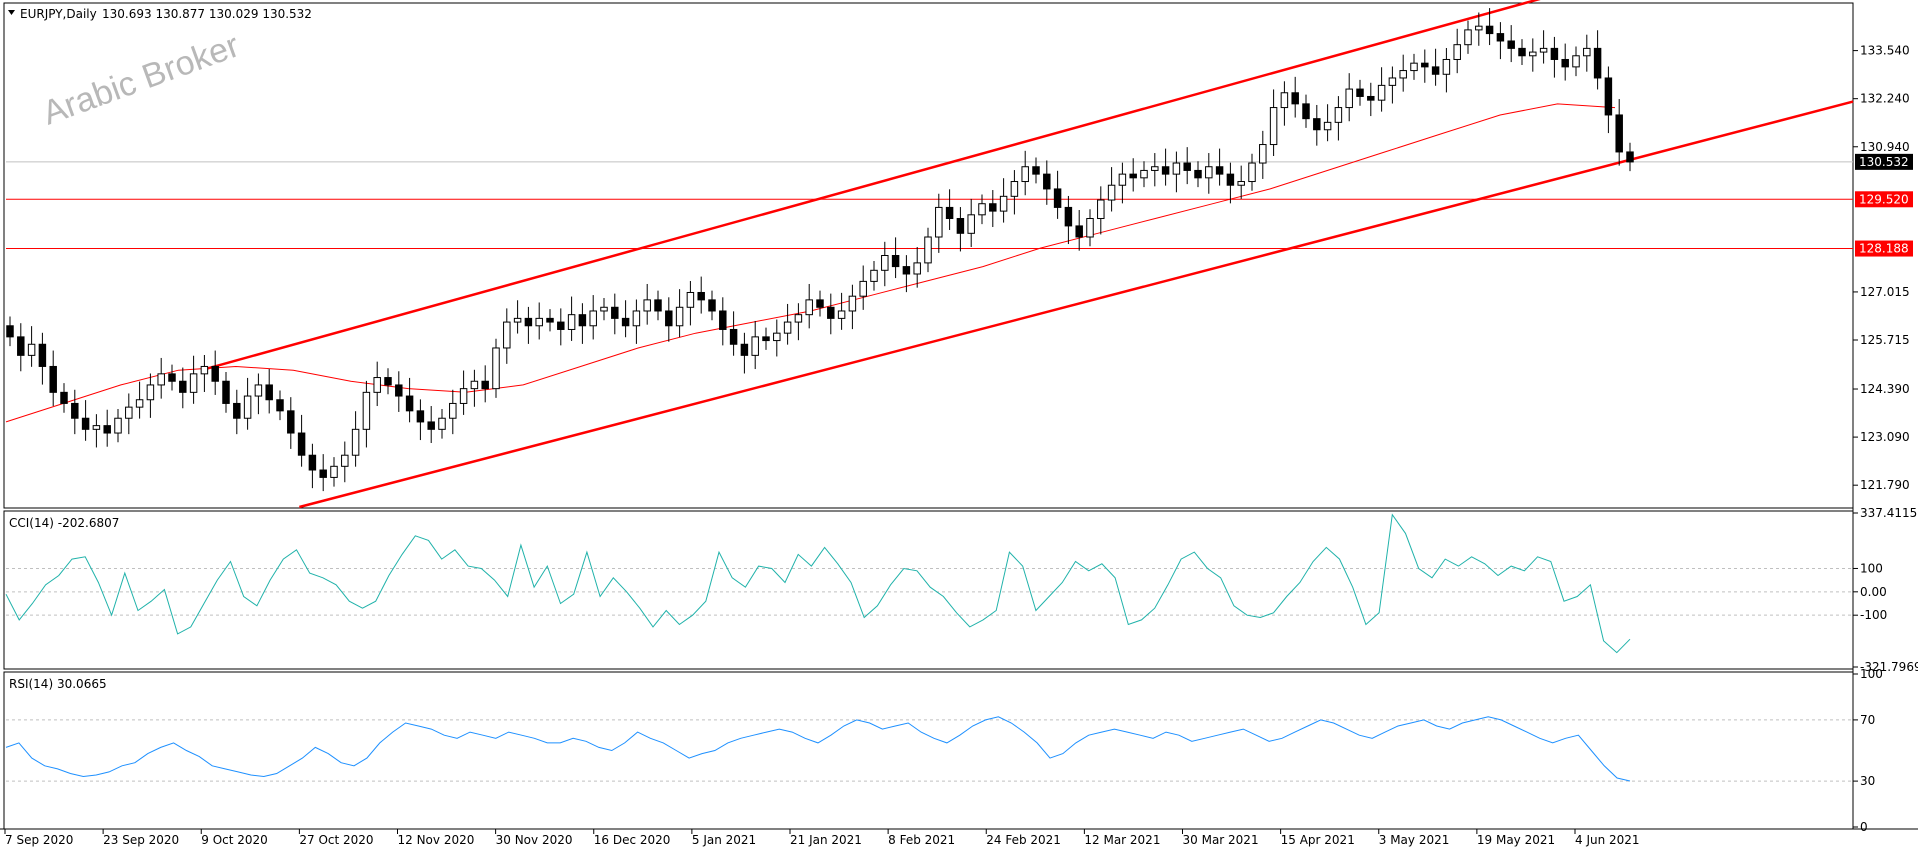  I want to click on price-tick-label: 127.015, so click(1885, 292).